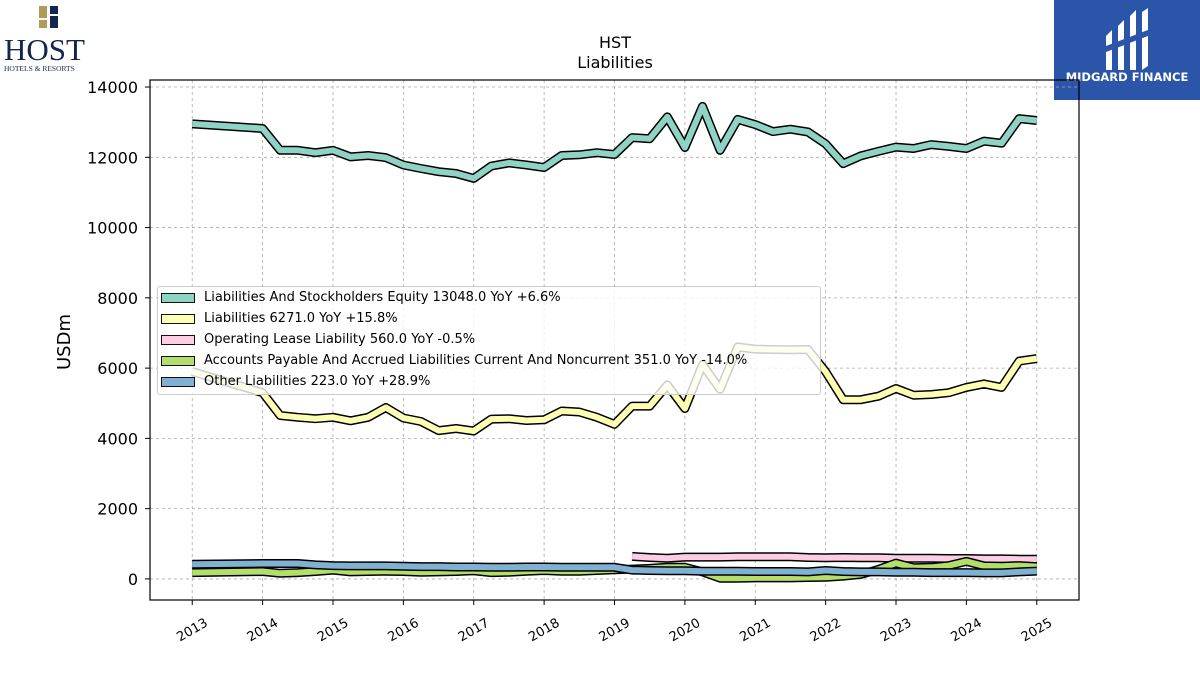  What do you see at coordinates (489, 383) in the screenshot?
I see `legend-item: Other Liabilities 223.0 YoY +28.9%` at bounding box center [489, 383].